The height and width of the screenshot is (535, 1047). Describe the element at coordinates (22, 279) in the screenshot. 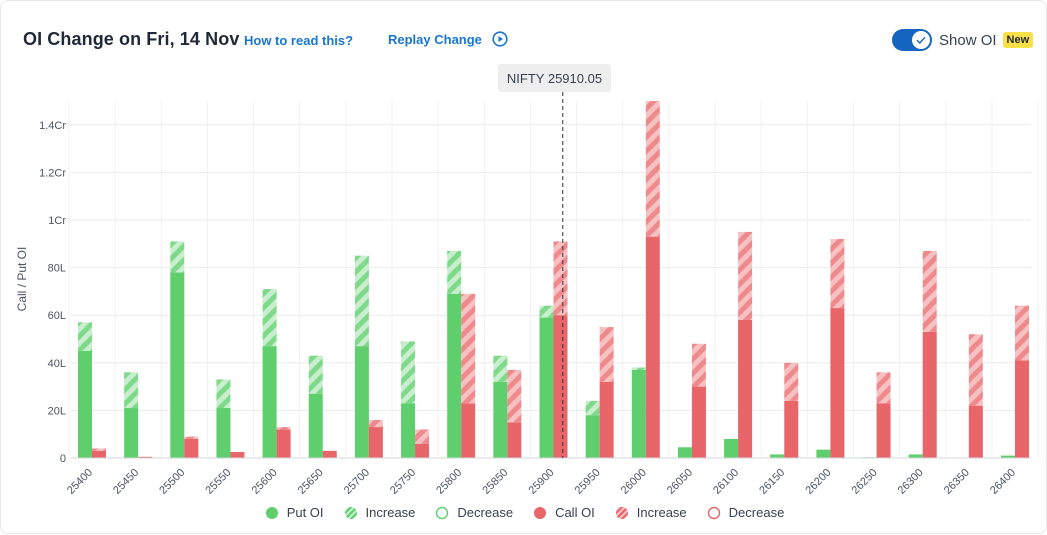

I see `y-axis-label: Call / Put OI` at that location.